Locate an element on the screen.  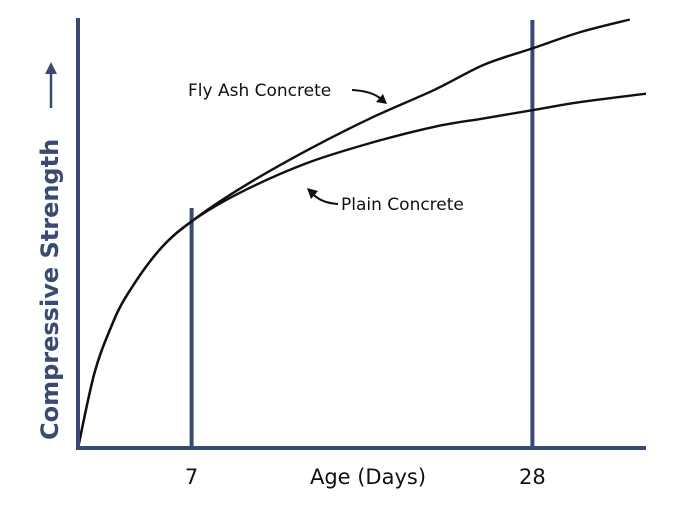
annotation-plain: Plain Concrete is located at coordinates (385, 201).